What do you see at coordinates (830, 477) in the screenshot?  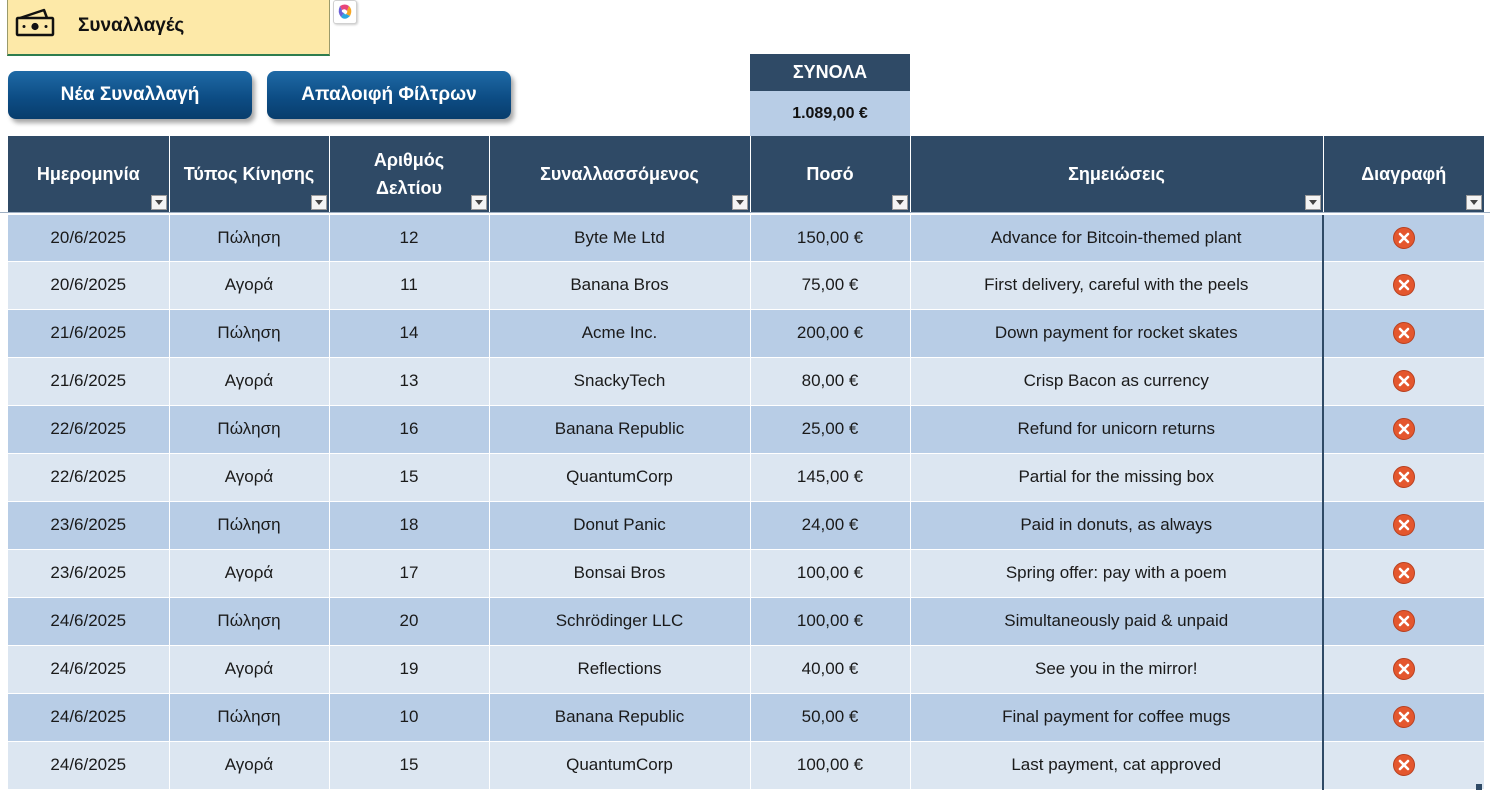 I see `cell-amount: 145,00 €` at bounding box center [830, 477].